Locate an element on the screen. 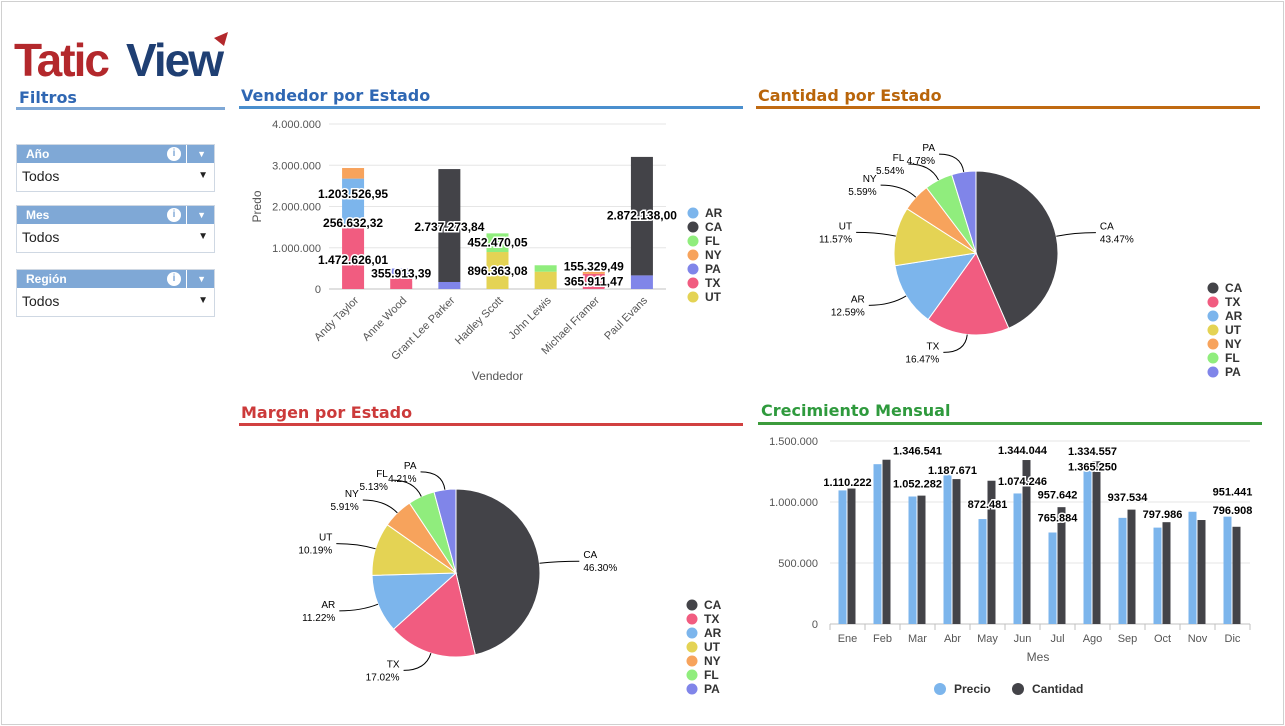 The height and width of the screenshot is (726, 1285). data-label: 1.334.557 is located at coordinates (1092, 452).